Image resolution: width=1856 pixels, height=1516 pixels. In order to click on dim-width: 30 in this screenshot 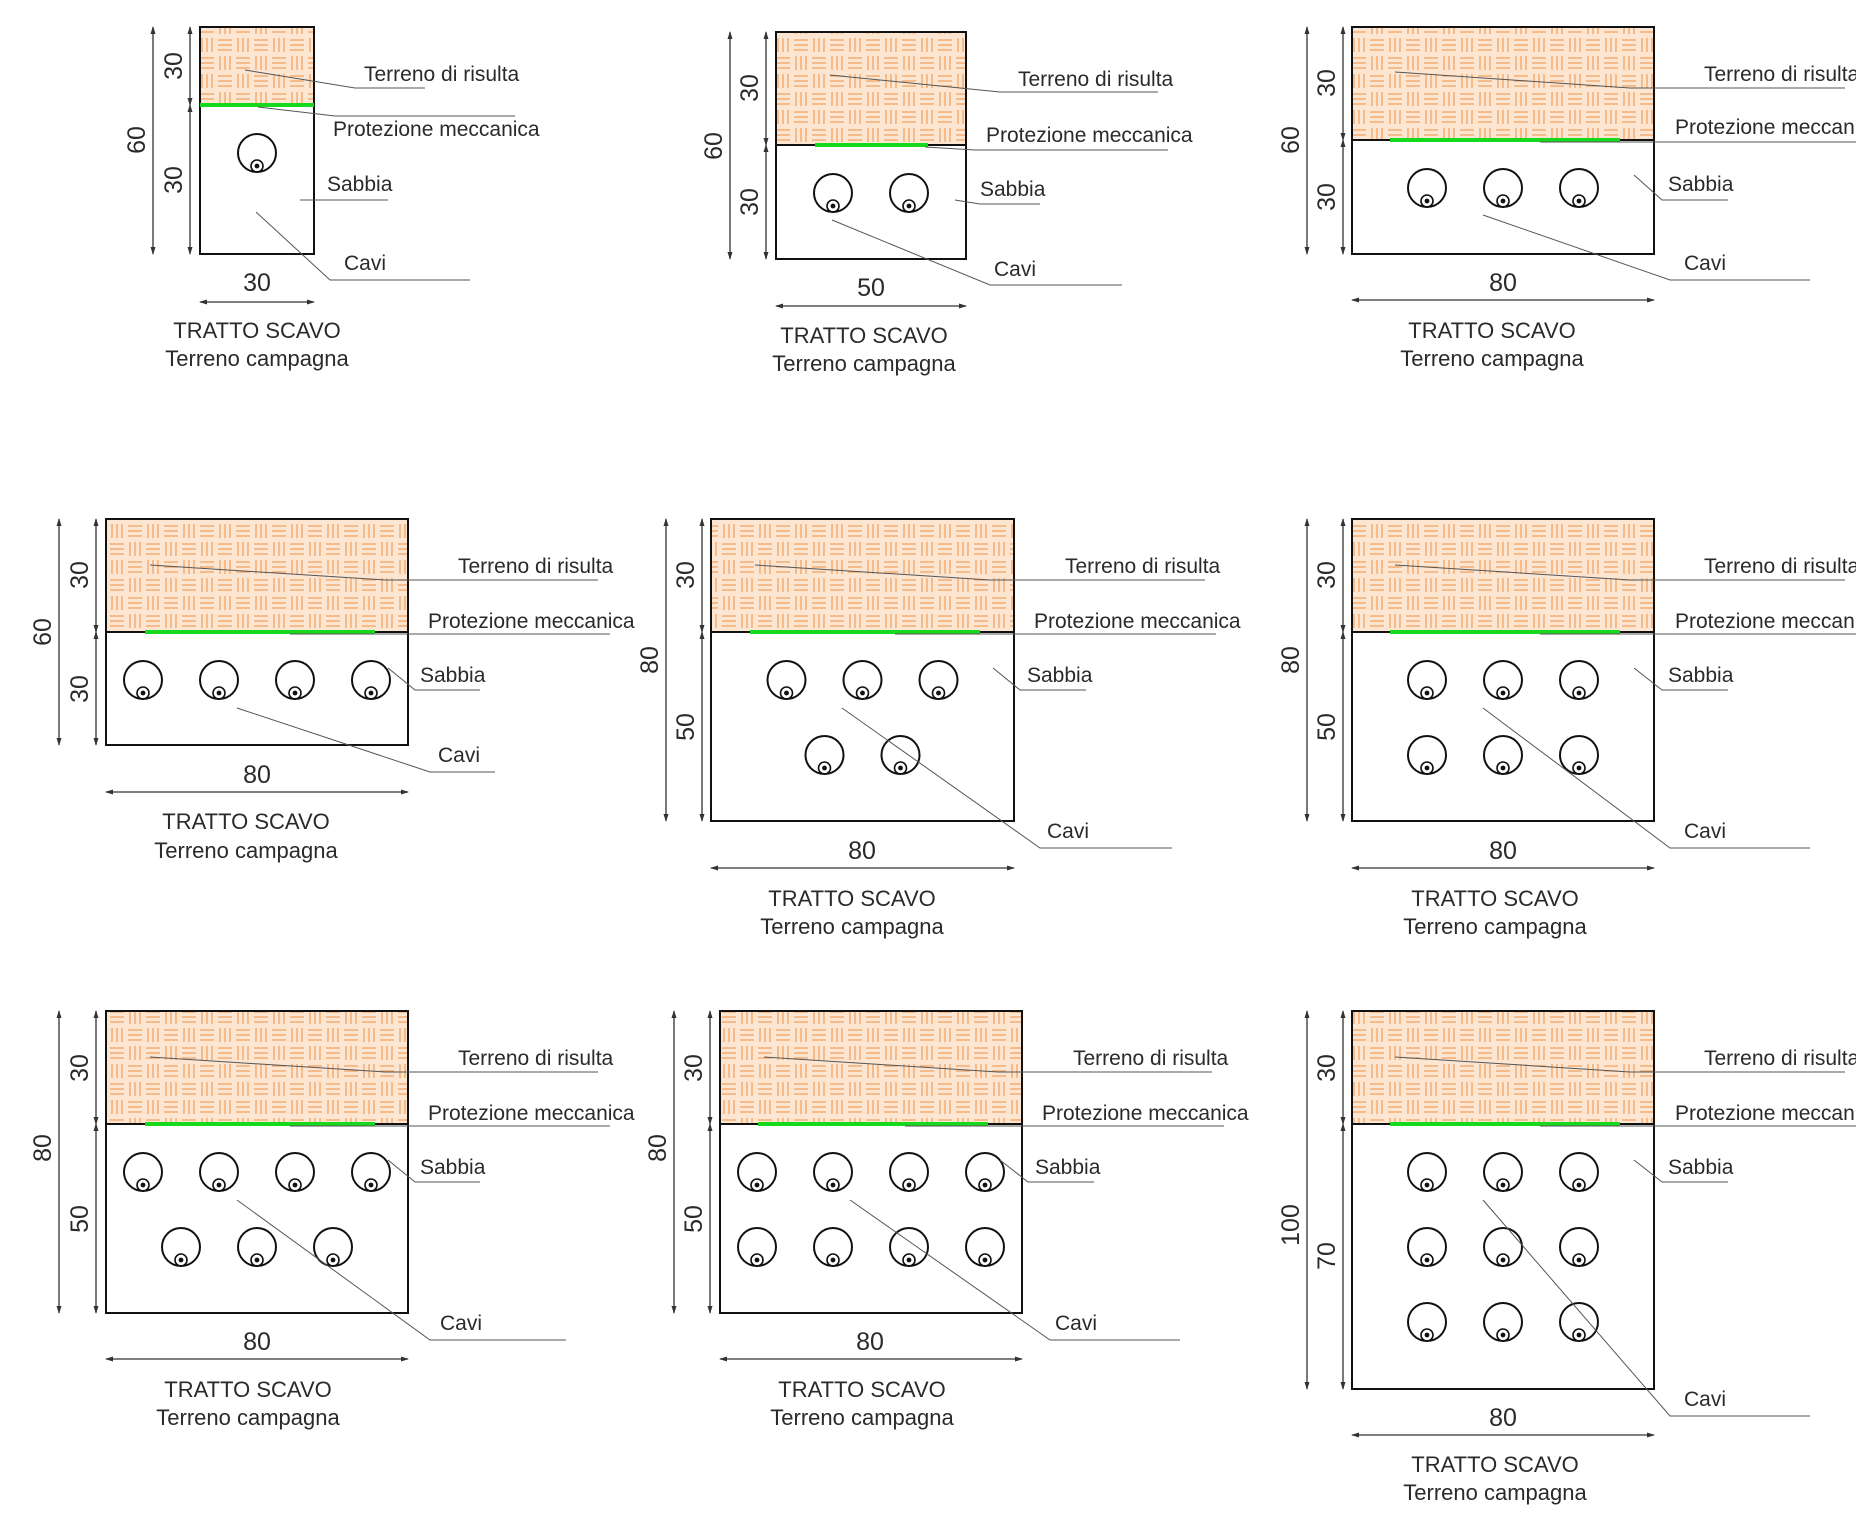, I will do `click(257, 283)`.